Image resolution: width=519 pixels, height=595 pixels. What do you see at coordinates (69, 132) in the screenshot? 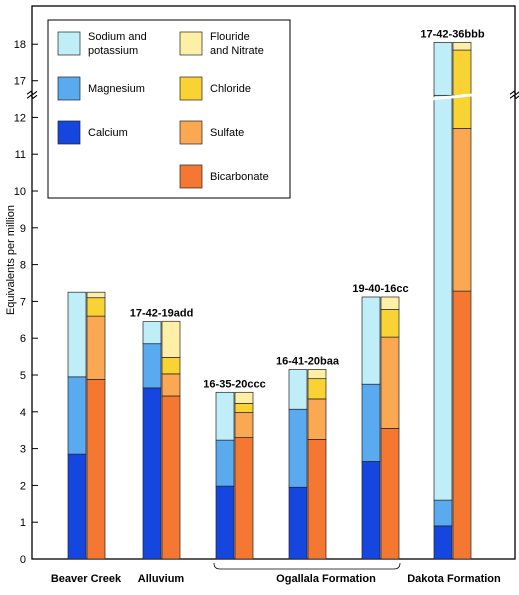
I see `legend-swatch-calcium` at bounding box center [69, 132].